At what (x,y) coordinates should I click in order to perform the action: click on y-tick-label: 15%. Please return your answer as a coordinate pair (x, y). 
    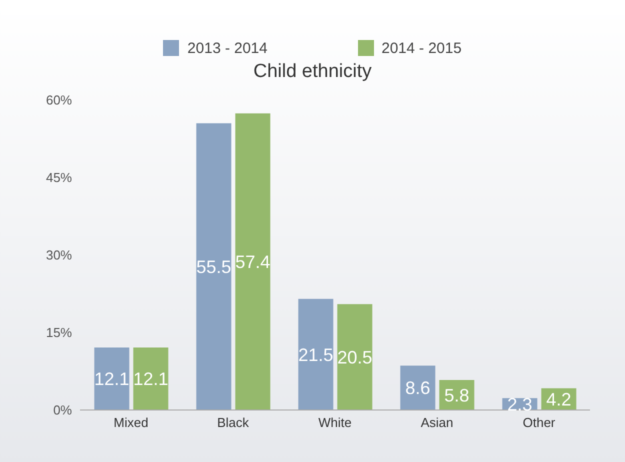
    Looking at the image, I should click on (59, 332).